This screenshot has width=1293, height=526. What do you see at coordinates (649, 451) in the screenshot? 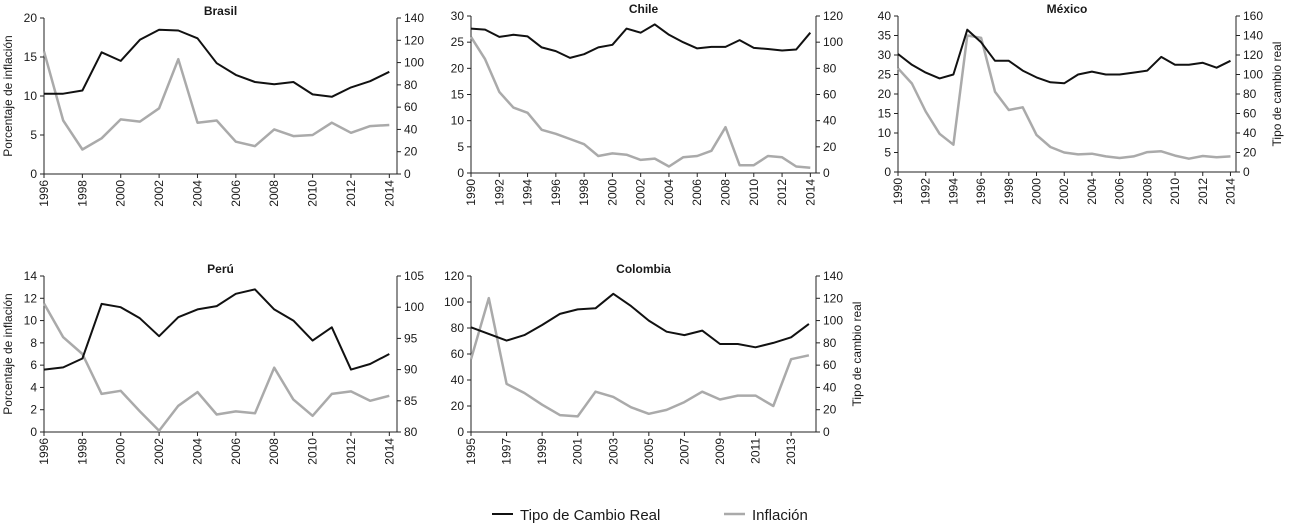
I see `x-tick-label: 2005` at bounding box center [649, 451].